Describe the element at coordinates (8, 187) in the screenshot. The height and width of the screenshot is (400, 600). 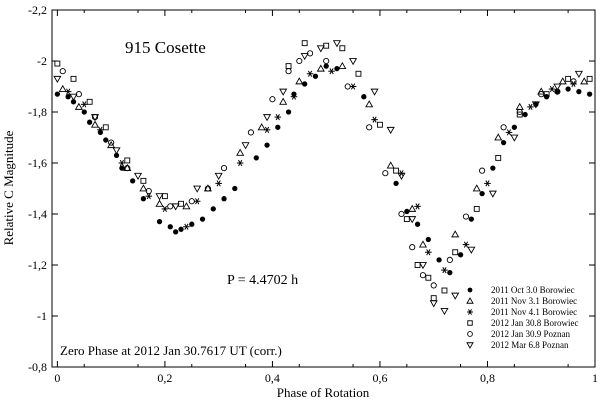
I see `y-axis-title: Relative C Magnitude` at that location.